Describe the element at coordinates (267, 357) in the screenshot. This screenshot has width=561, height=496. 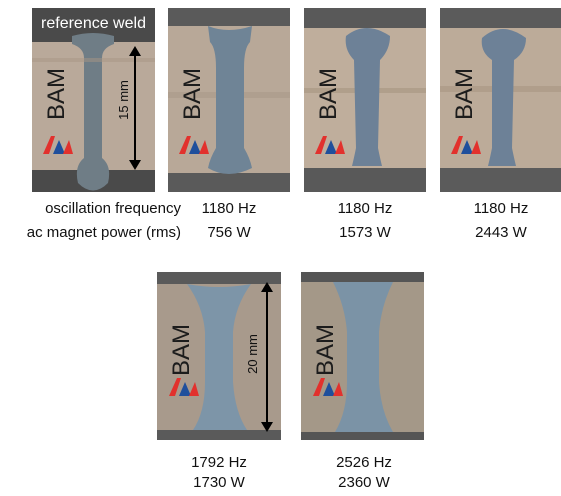
I see `scale-arrow-20mm` at that location.